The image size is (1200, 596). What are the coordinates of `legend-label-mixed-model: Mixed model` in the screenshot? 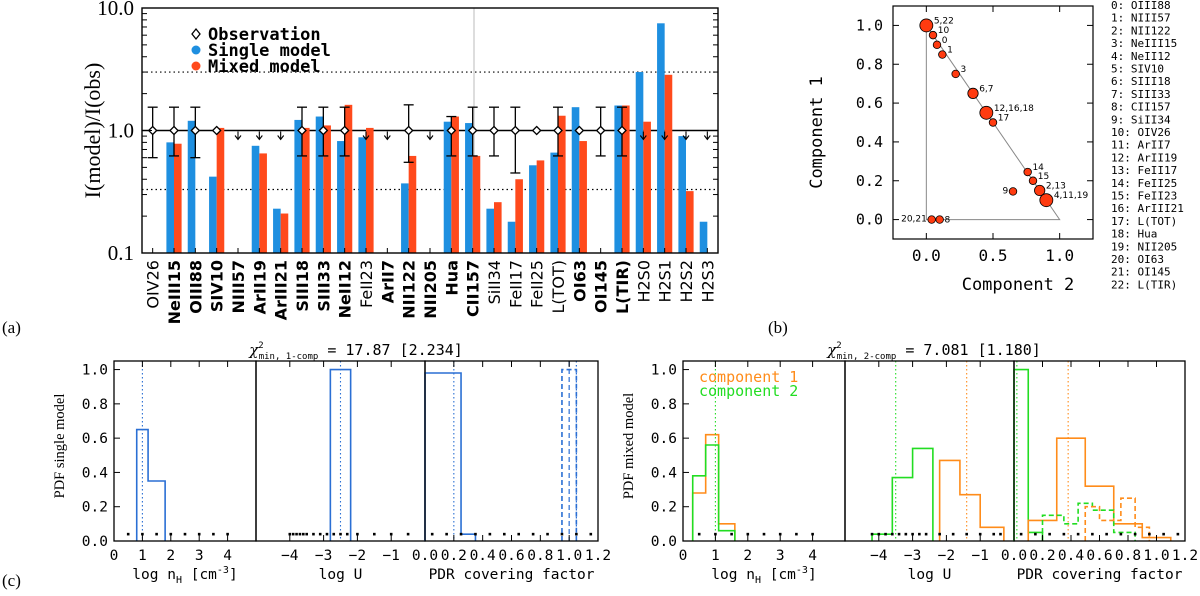 It's located at (264, 67).